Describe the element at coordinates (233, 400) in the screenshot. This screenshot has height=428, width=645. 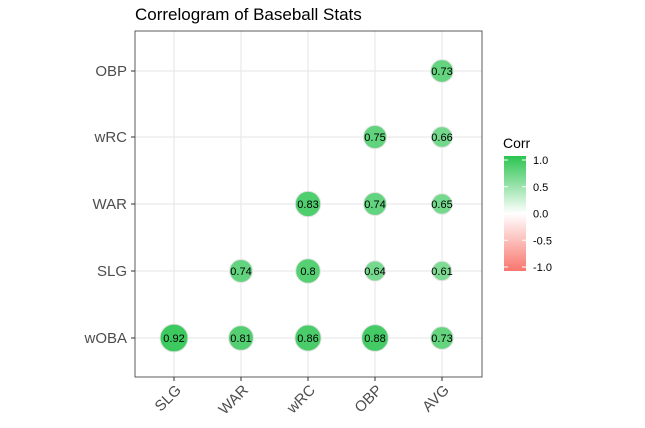
I see `x-tick-label-war: WAR` at that location.